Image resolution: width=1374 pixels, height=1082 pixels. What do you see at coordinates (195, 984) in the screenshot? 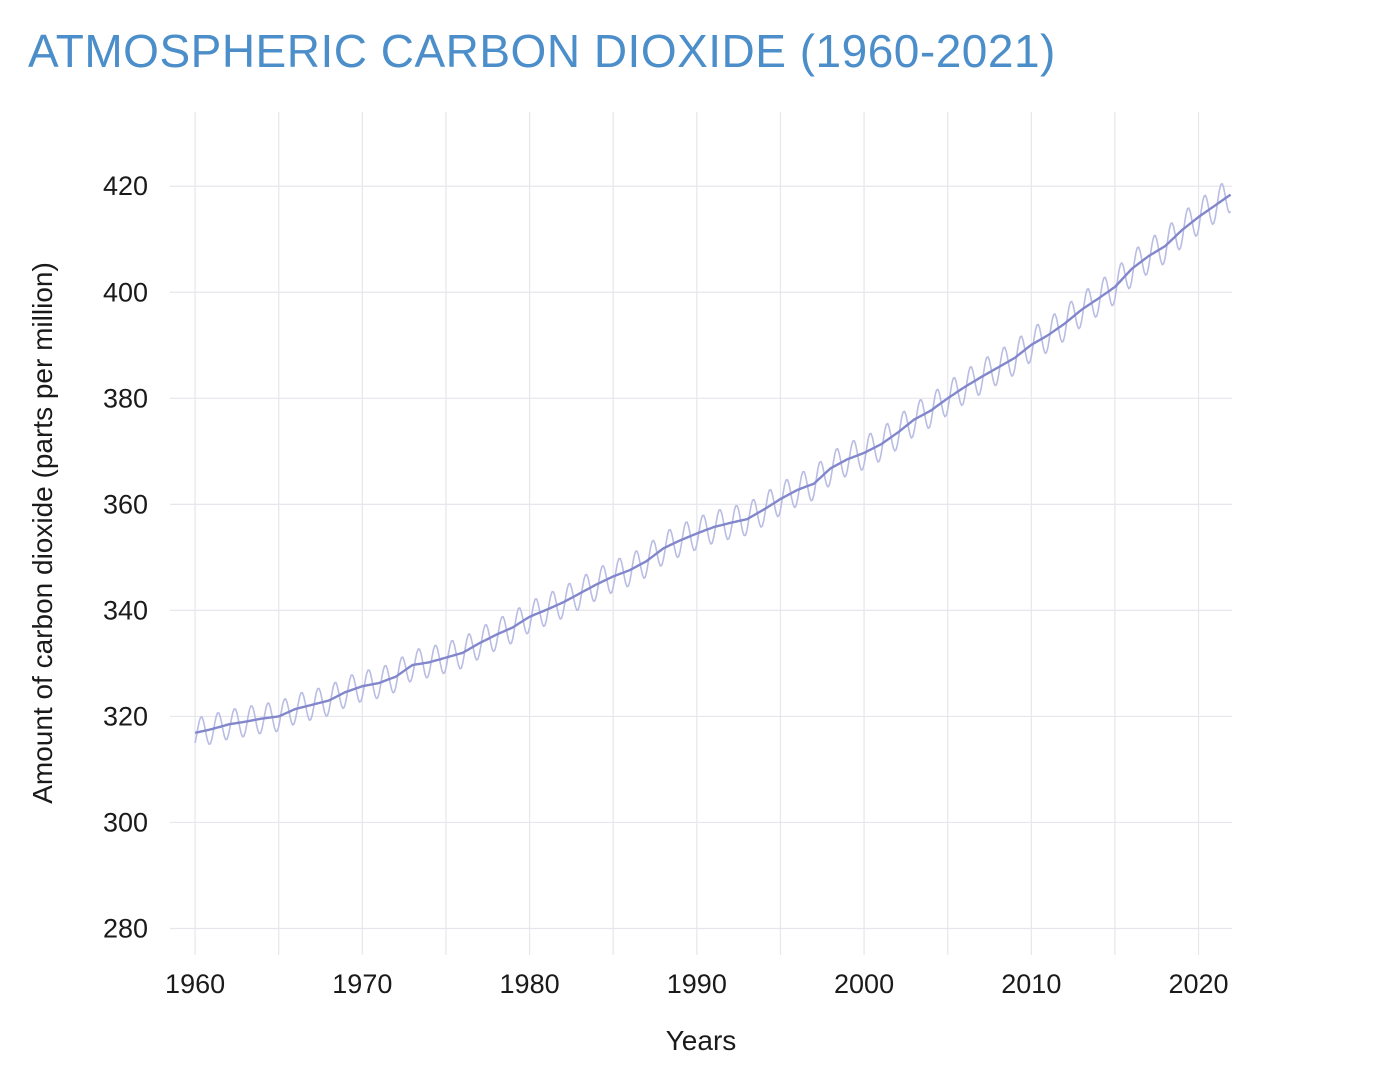
I see `x-tick-label: 1960` at bounding box center [195, 984].